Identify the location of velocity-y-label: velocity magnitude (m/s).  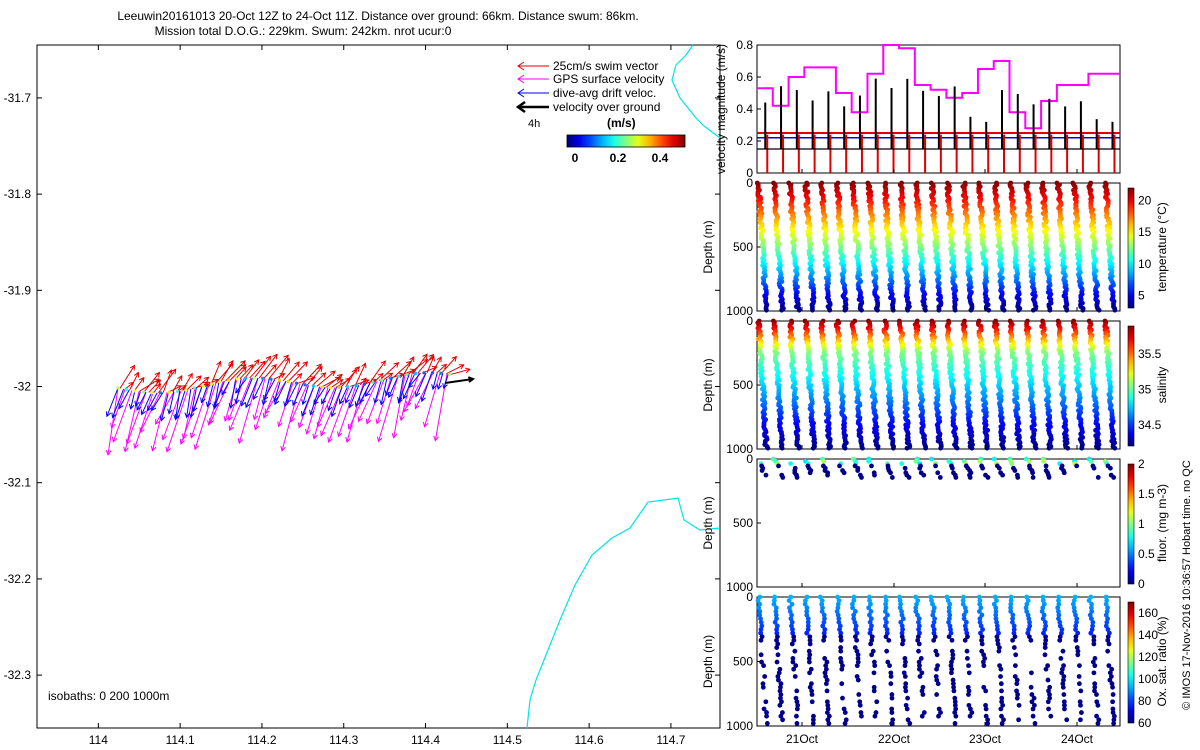
(721, 109).